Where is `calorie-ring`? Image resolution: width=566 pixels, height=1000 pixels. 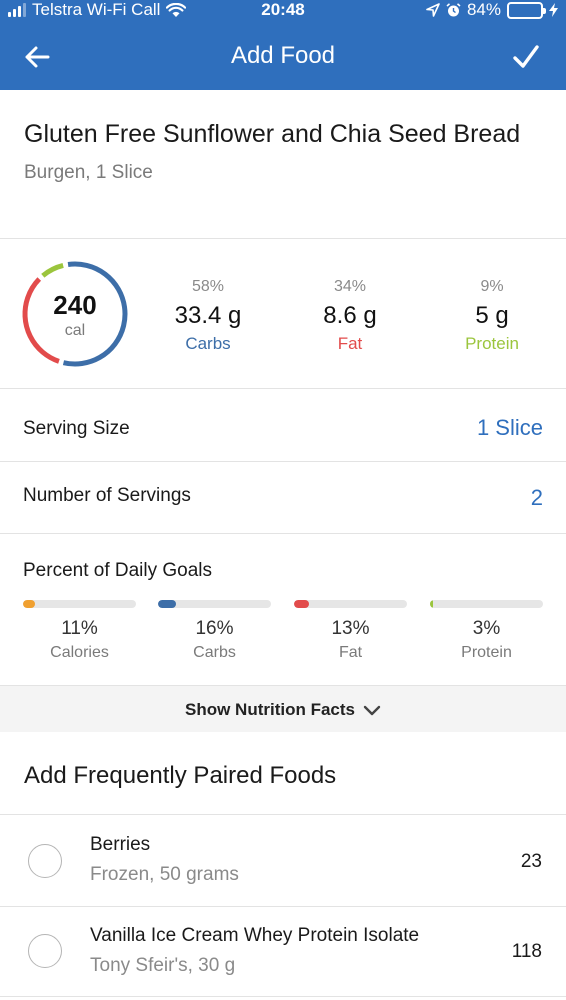 calorie-ring is located at coordinates (75, 314).